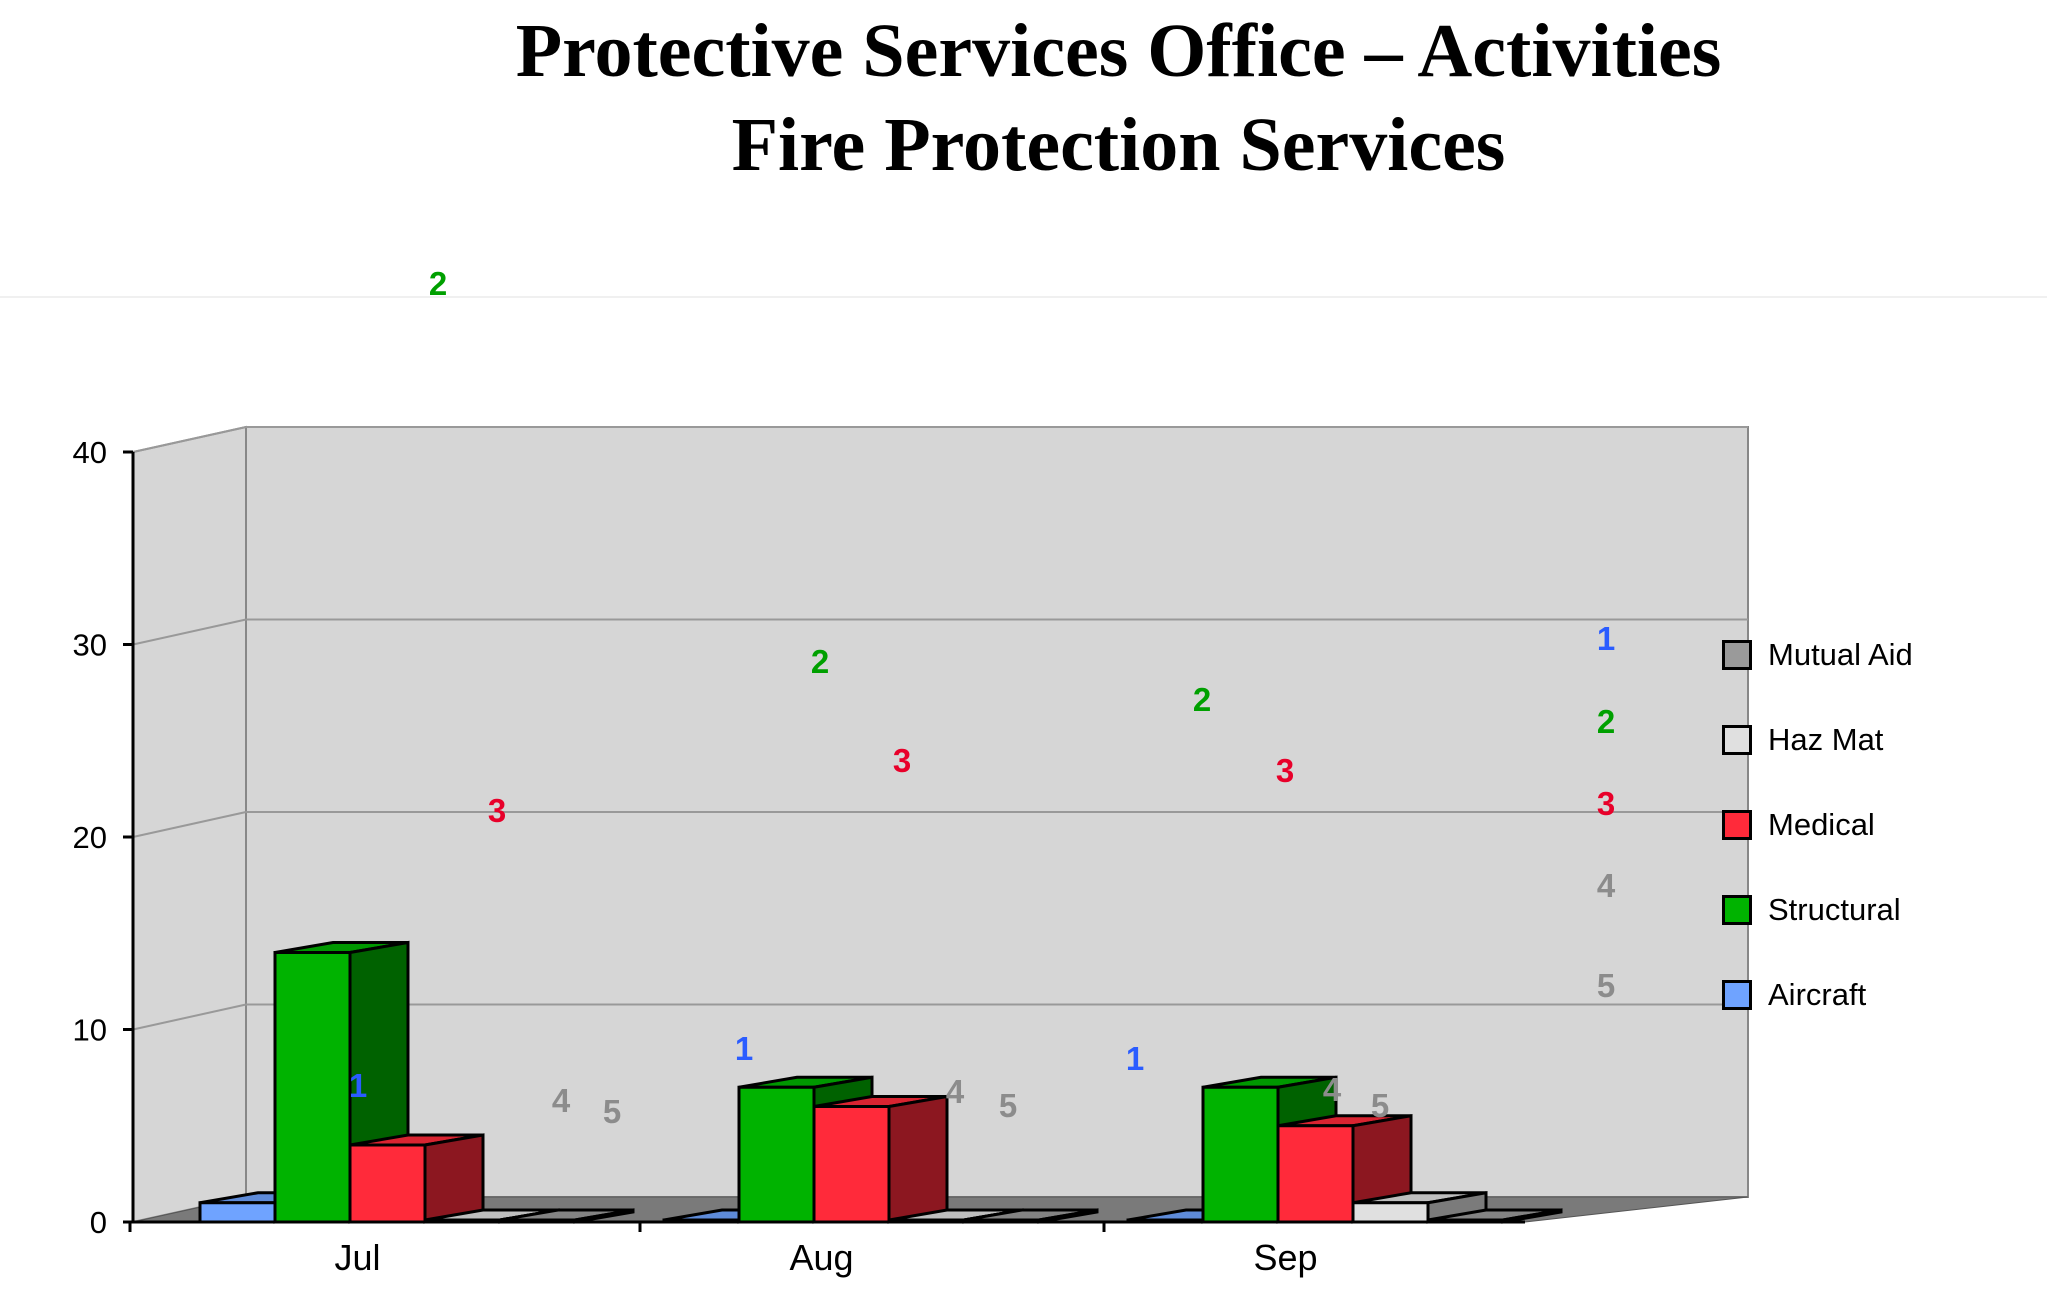  I want to click on legend-label: Haz Mat, so click(1826, 739).